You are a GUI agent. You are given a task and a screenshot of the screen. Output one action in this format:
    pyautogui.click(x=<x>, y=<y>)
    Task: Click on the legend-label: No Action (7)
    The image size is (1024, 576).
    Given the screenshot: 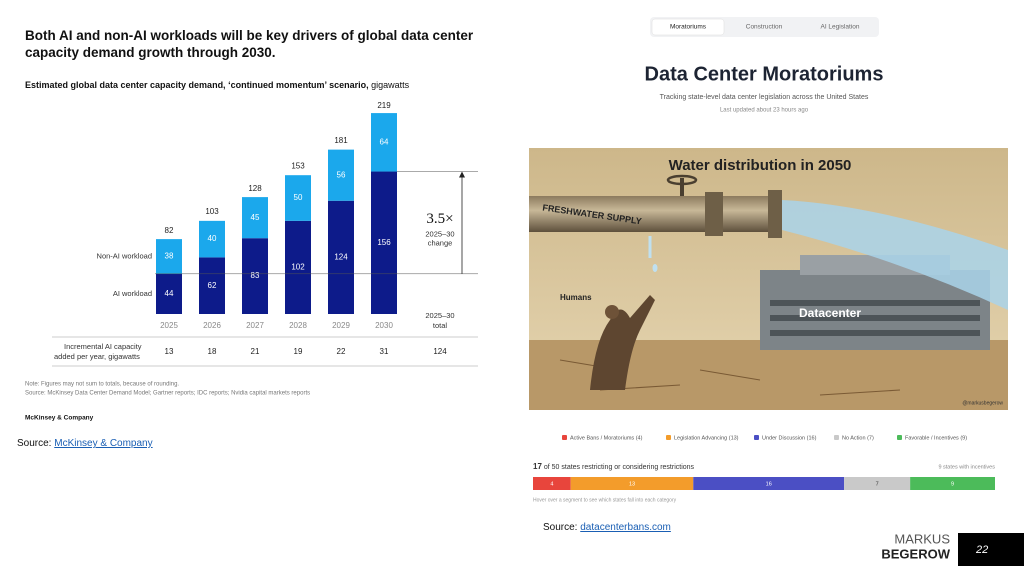 What is the action you would take?
    pyautogui.click(x=858, y=438)
    